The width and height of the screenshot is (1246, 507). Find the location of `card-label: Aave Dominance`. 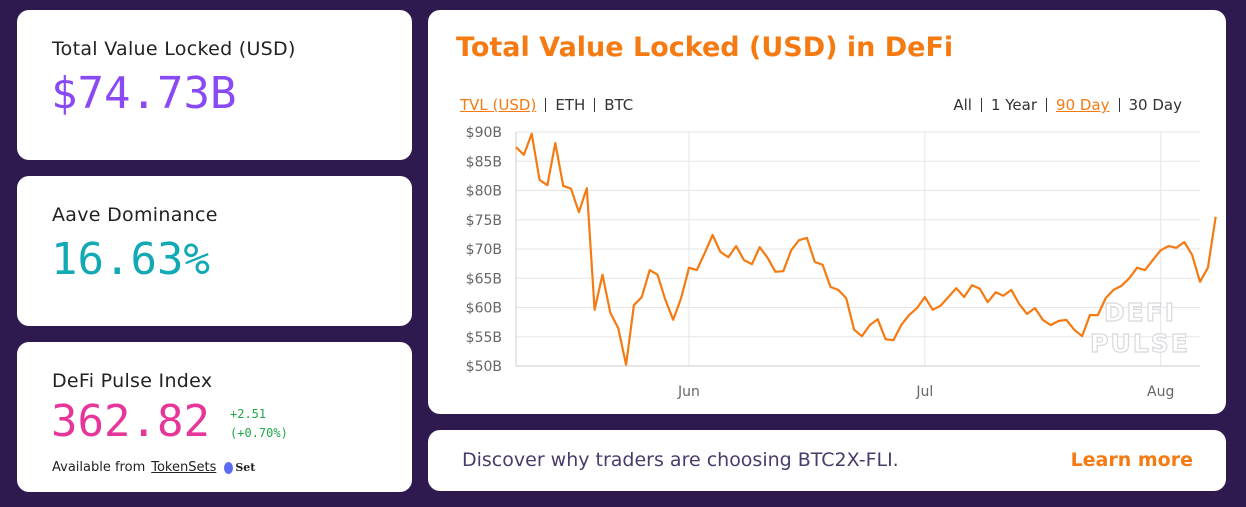

card-label: Aave Dominance is located at coordinates (135, 215).